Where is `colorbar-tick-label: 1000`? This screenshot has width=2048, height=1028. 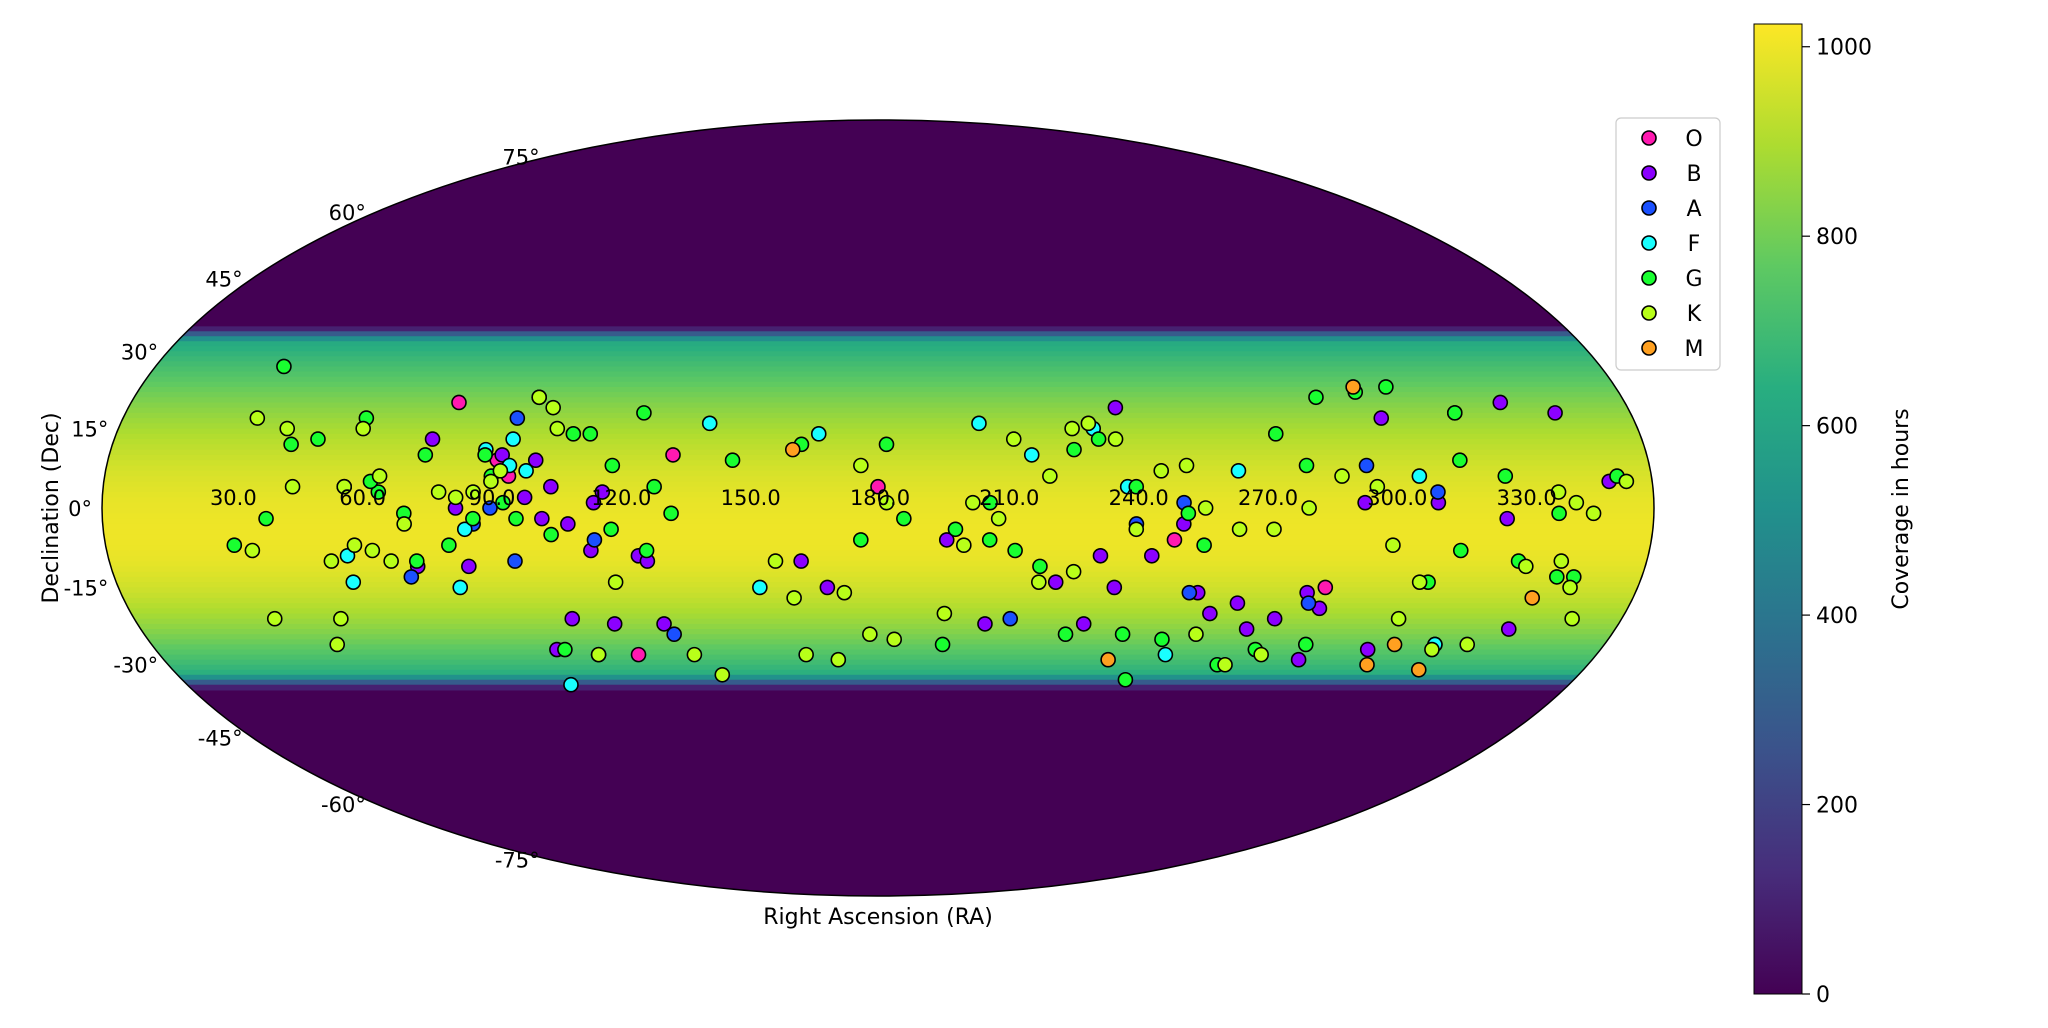 colorbar-tick-label: 1000 is located at coordinates (1844, 48).